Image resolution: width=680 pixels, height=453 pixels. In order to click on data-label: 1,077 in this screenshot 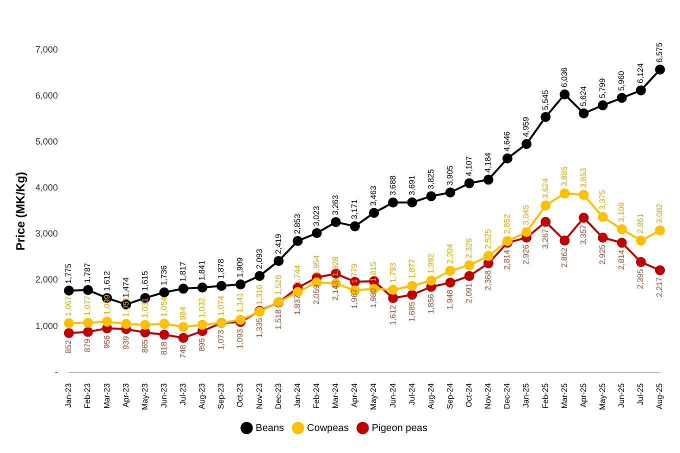, I will do `click(87, 305)`.